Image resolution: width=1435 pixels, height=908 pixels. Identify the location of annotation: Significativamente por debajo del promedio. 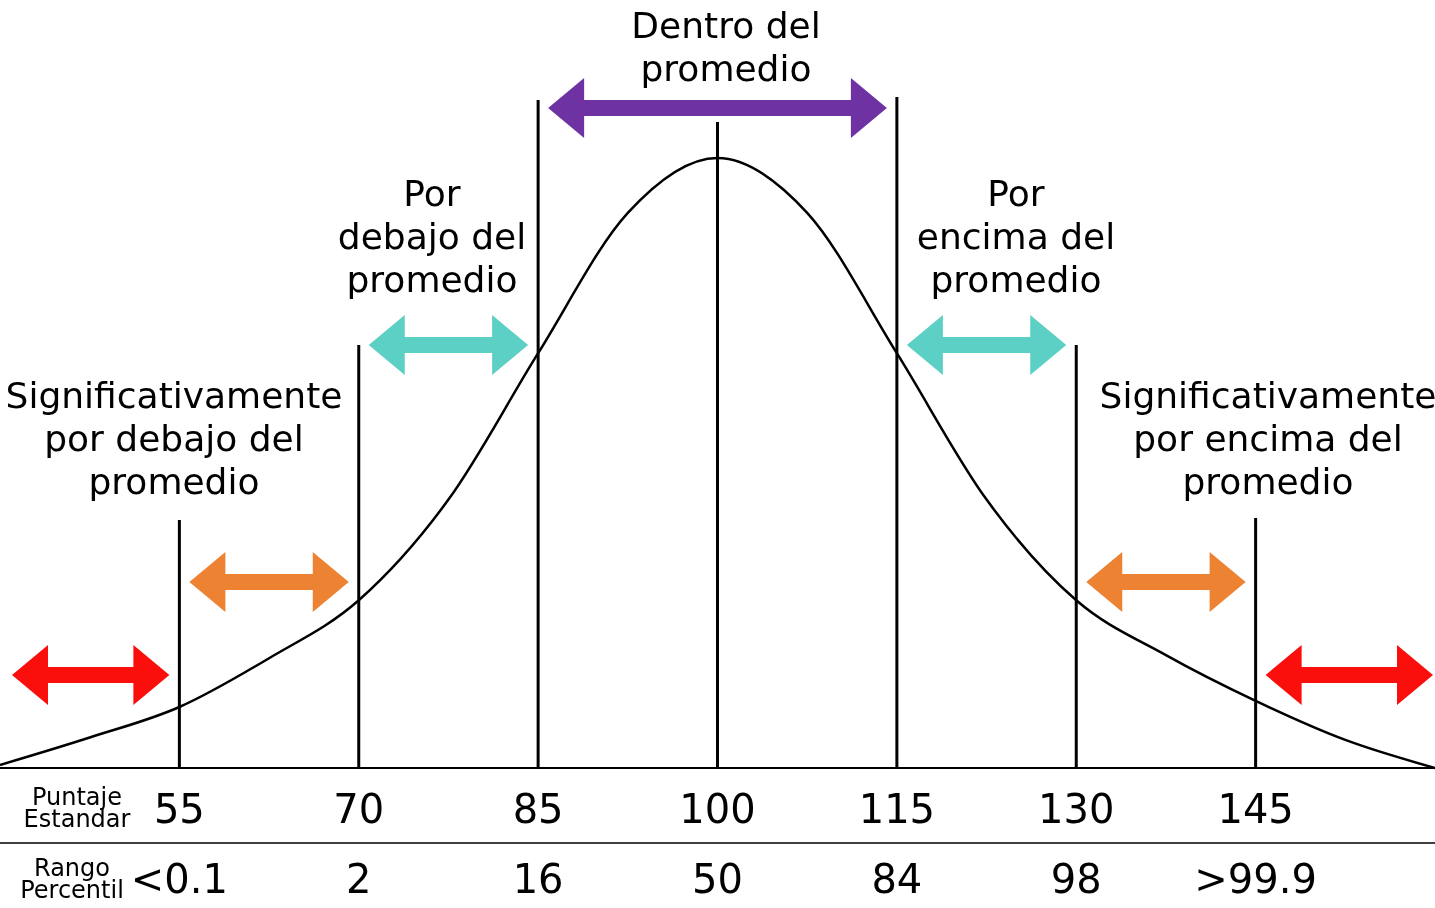
(174, 438).